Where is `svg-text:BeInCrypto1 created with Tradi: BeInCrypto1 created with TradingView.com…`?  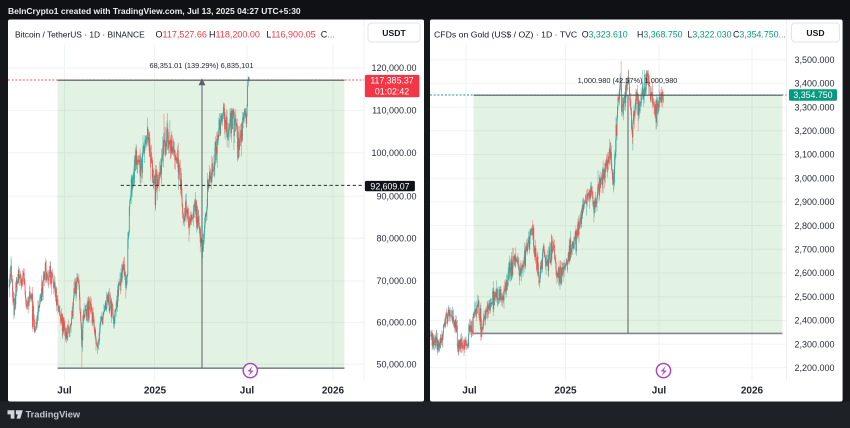 svg-text:BeInCrypto1 created with Tradi: BeInCrypto1 created with TradingView.com… is located at coordinates (154, 11).